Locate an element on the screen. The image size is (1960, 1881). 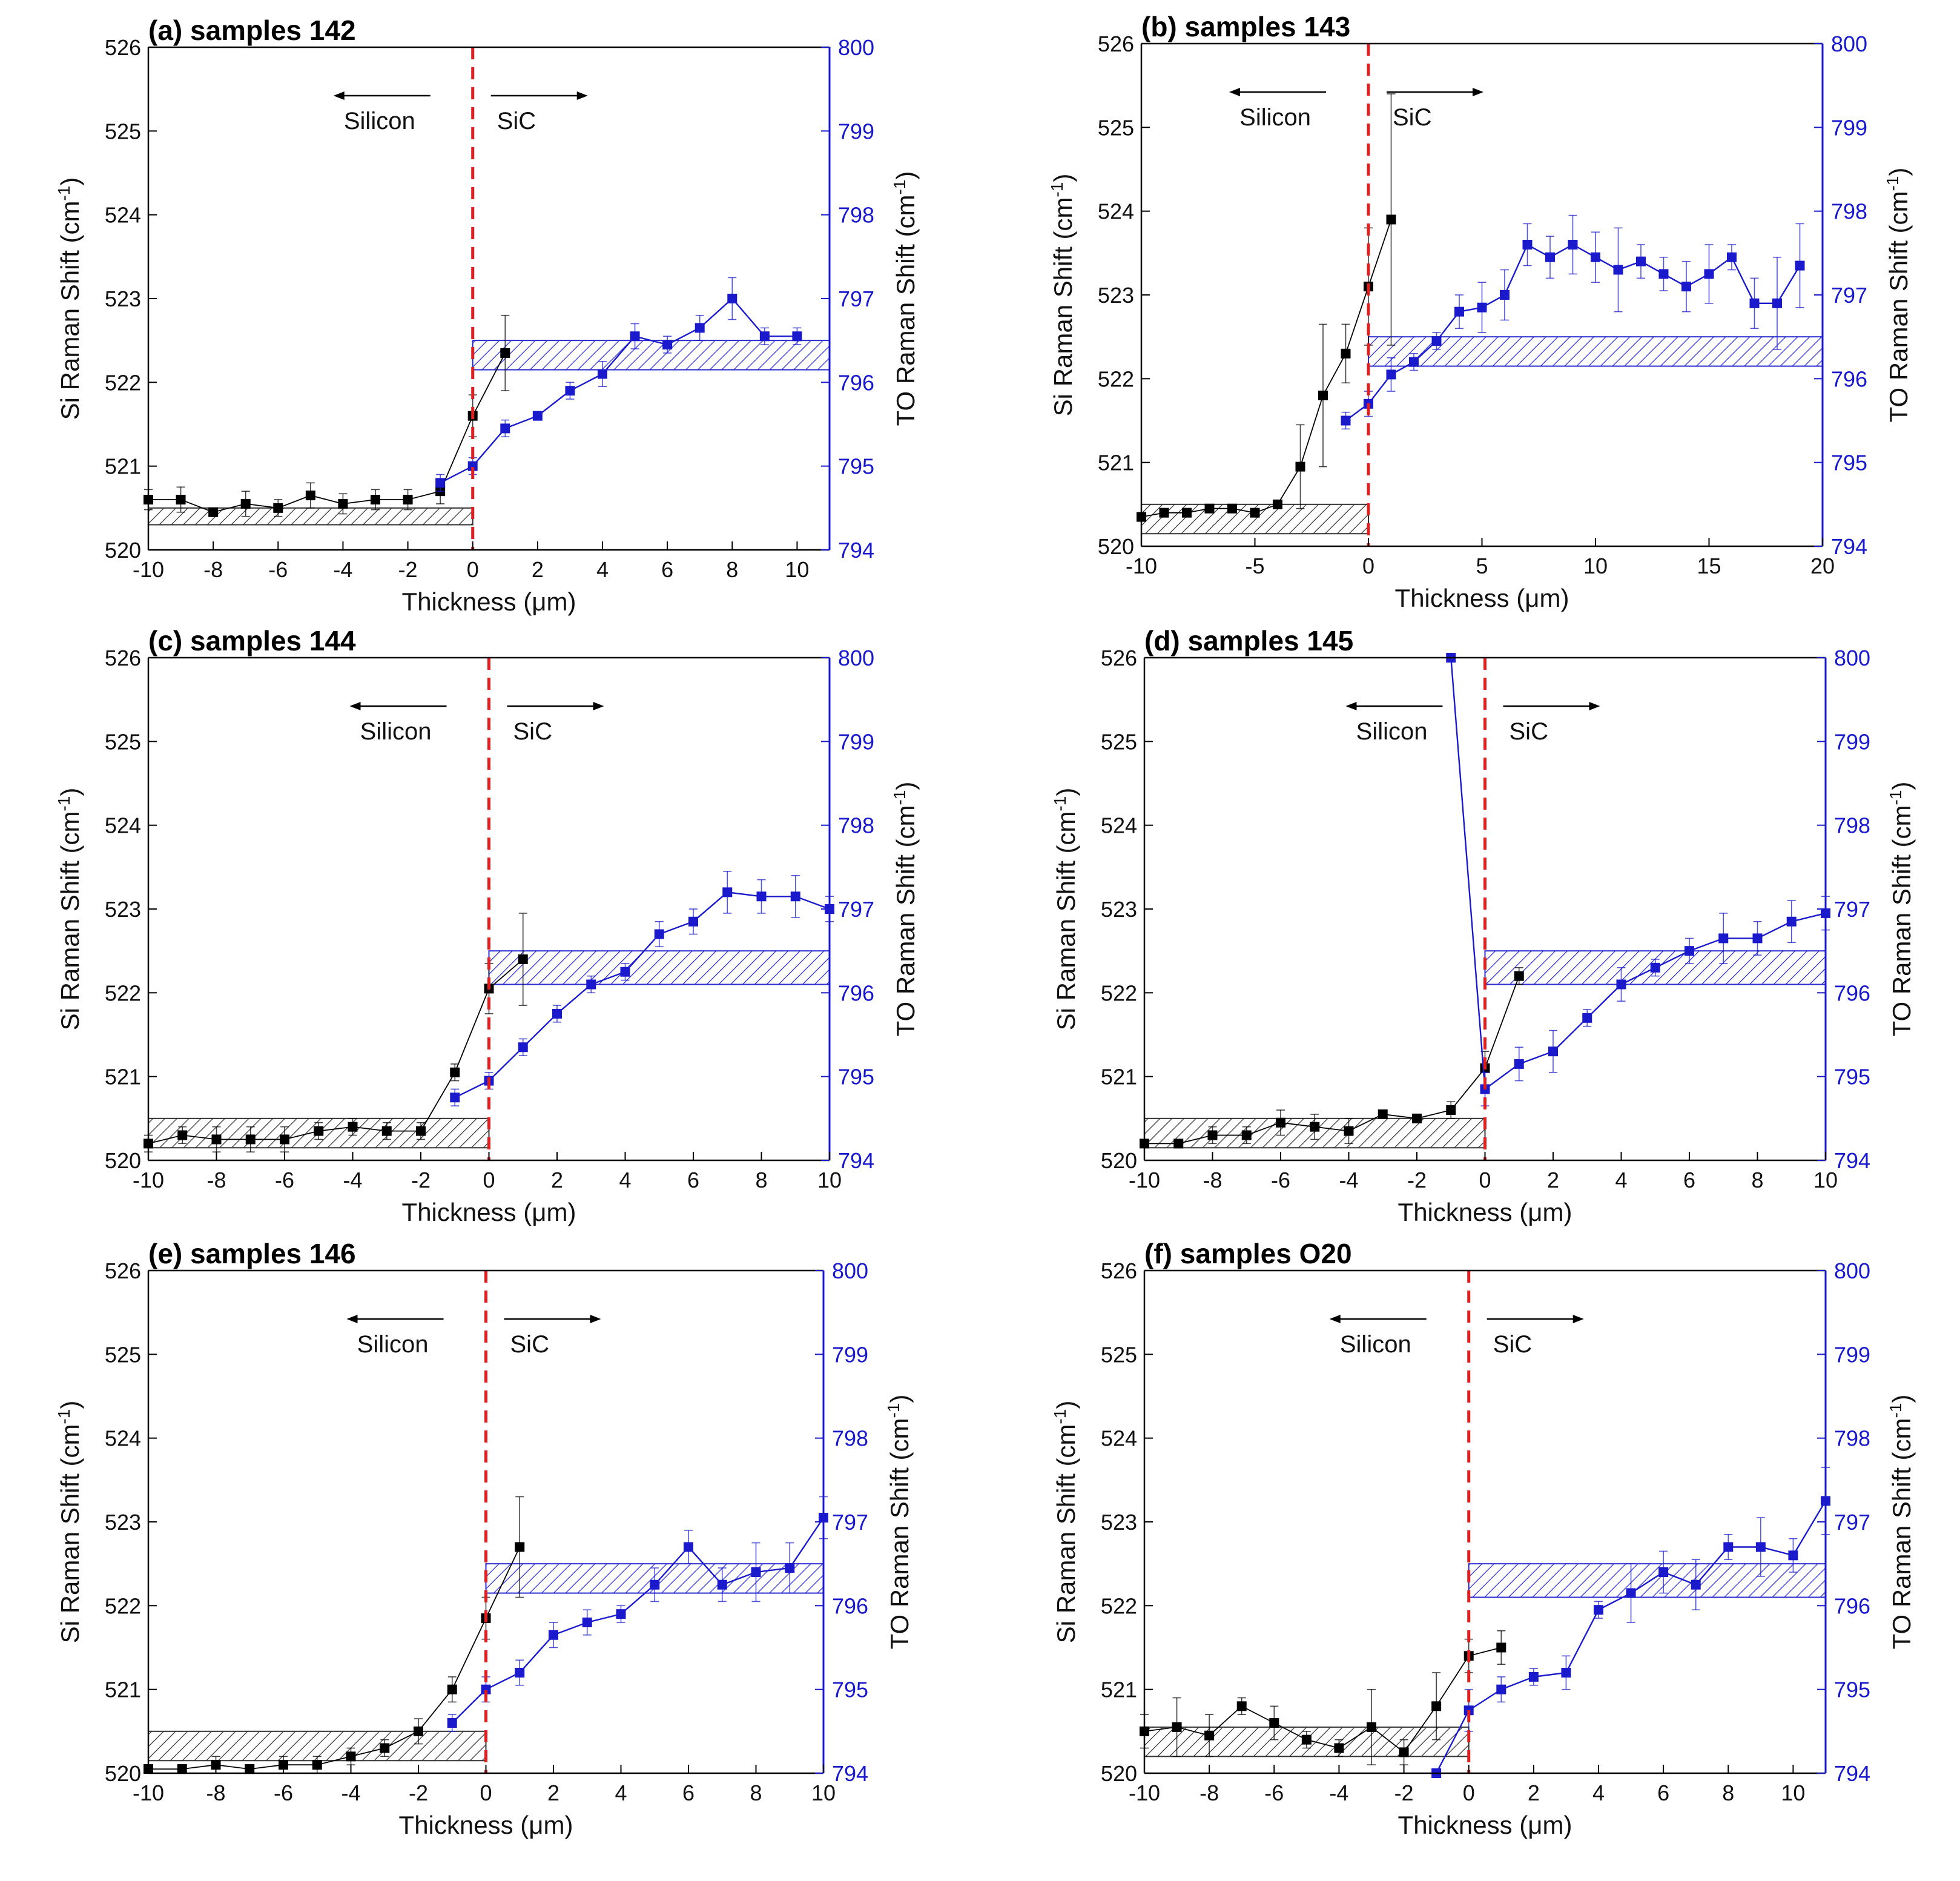
left-y-tick-label: 523 is located at coordinates (1116, 296).